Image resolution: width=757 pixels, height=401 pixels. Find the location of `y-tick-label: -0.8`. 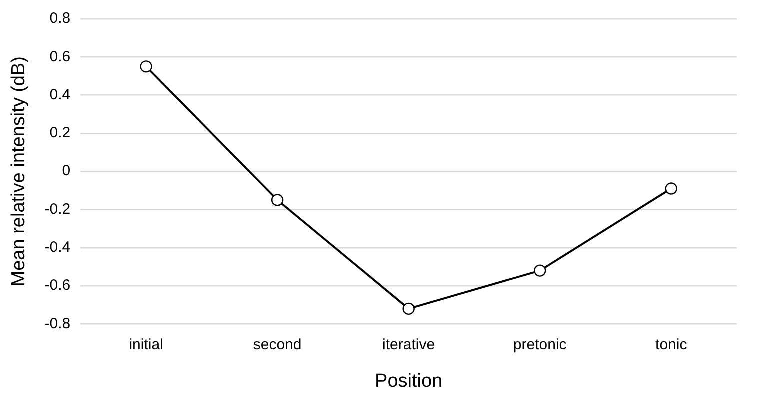

y-tick-label: -0.8 is located at coordinates (57, 323).